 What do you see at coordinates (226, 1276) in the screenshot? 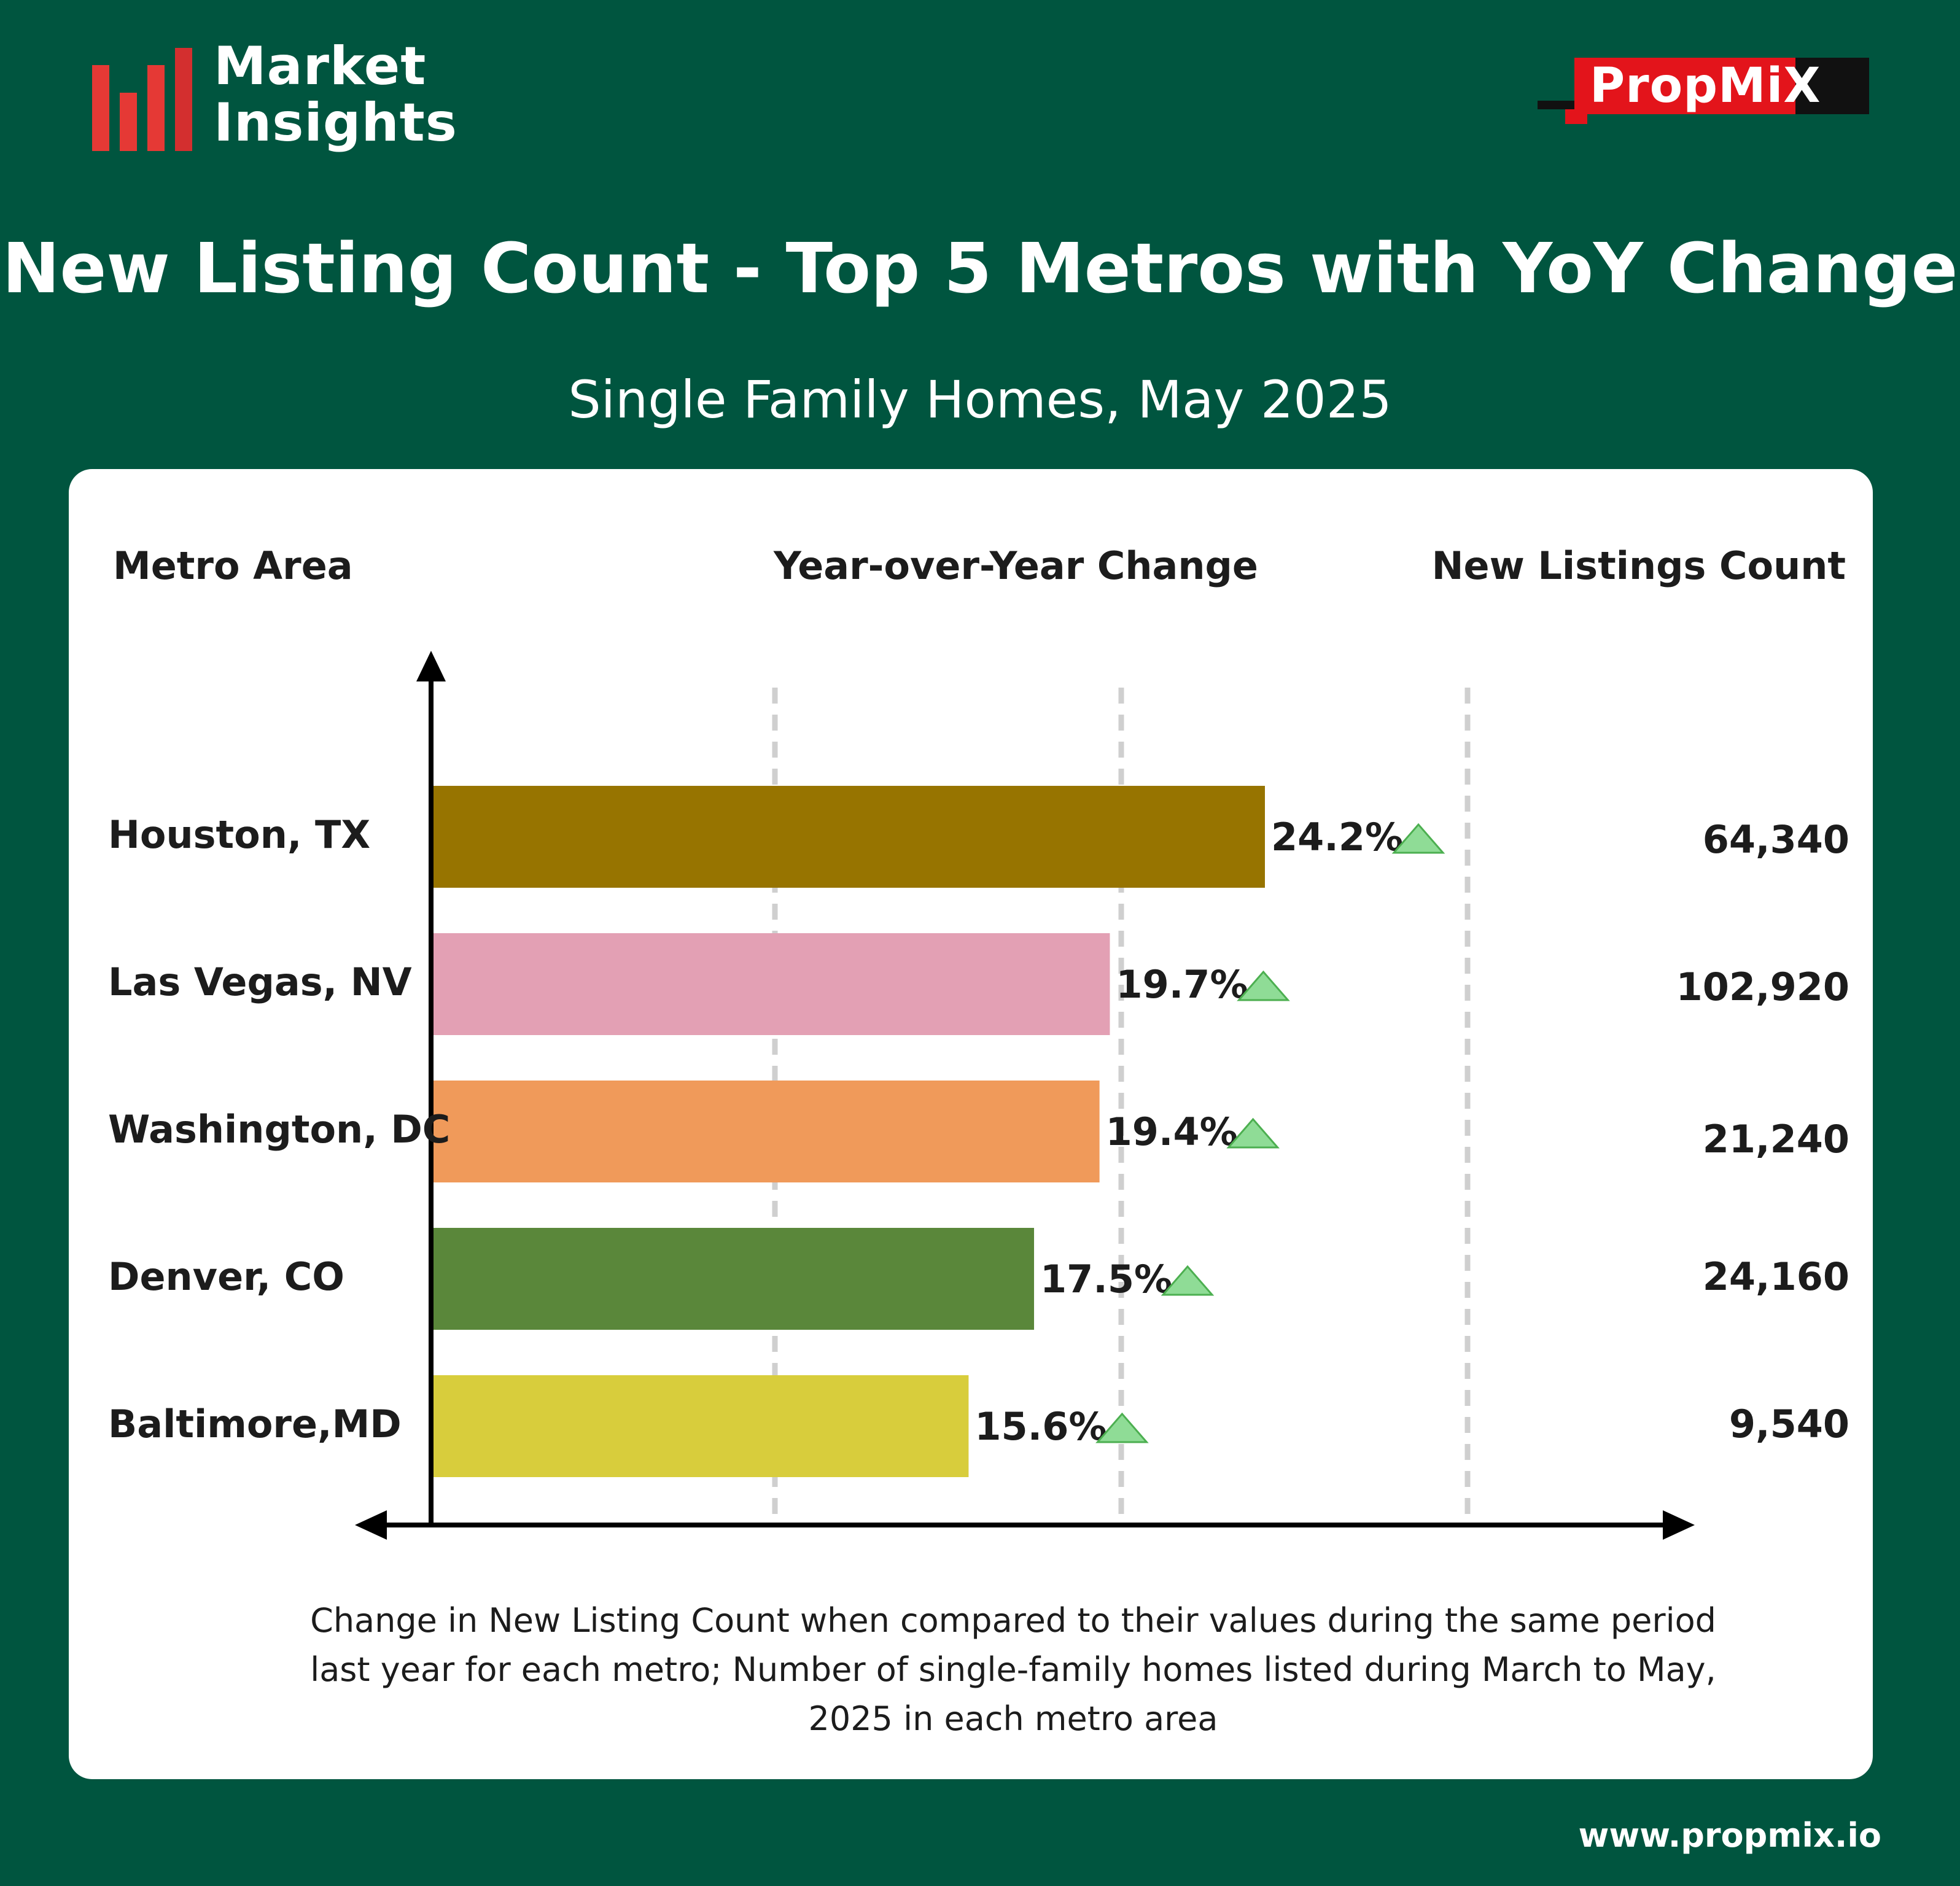
I see `metro-label: Denver, CO` at bounding box center [226, 1276].